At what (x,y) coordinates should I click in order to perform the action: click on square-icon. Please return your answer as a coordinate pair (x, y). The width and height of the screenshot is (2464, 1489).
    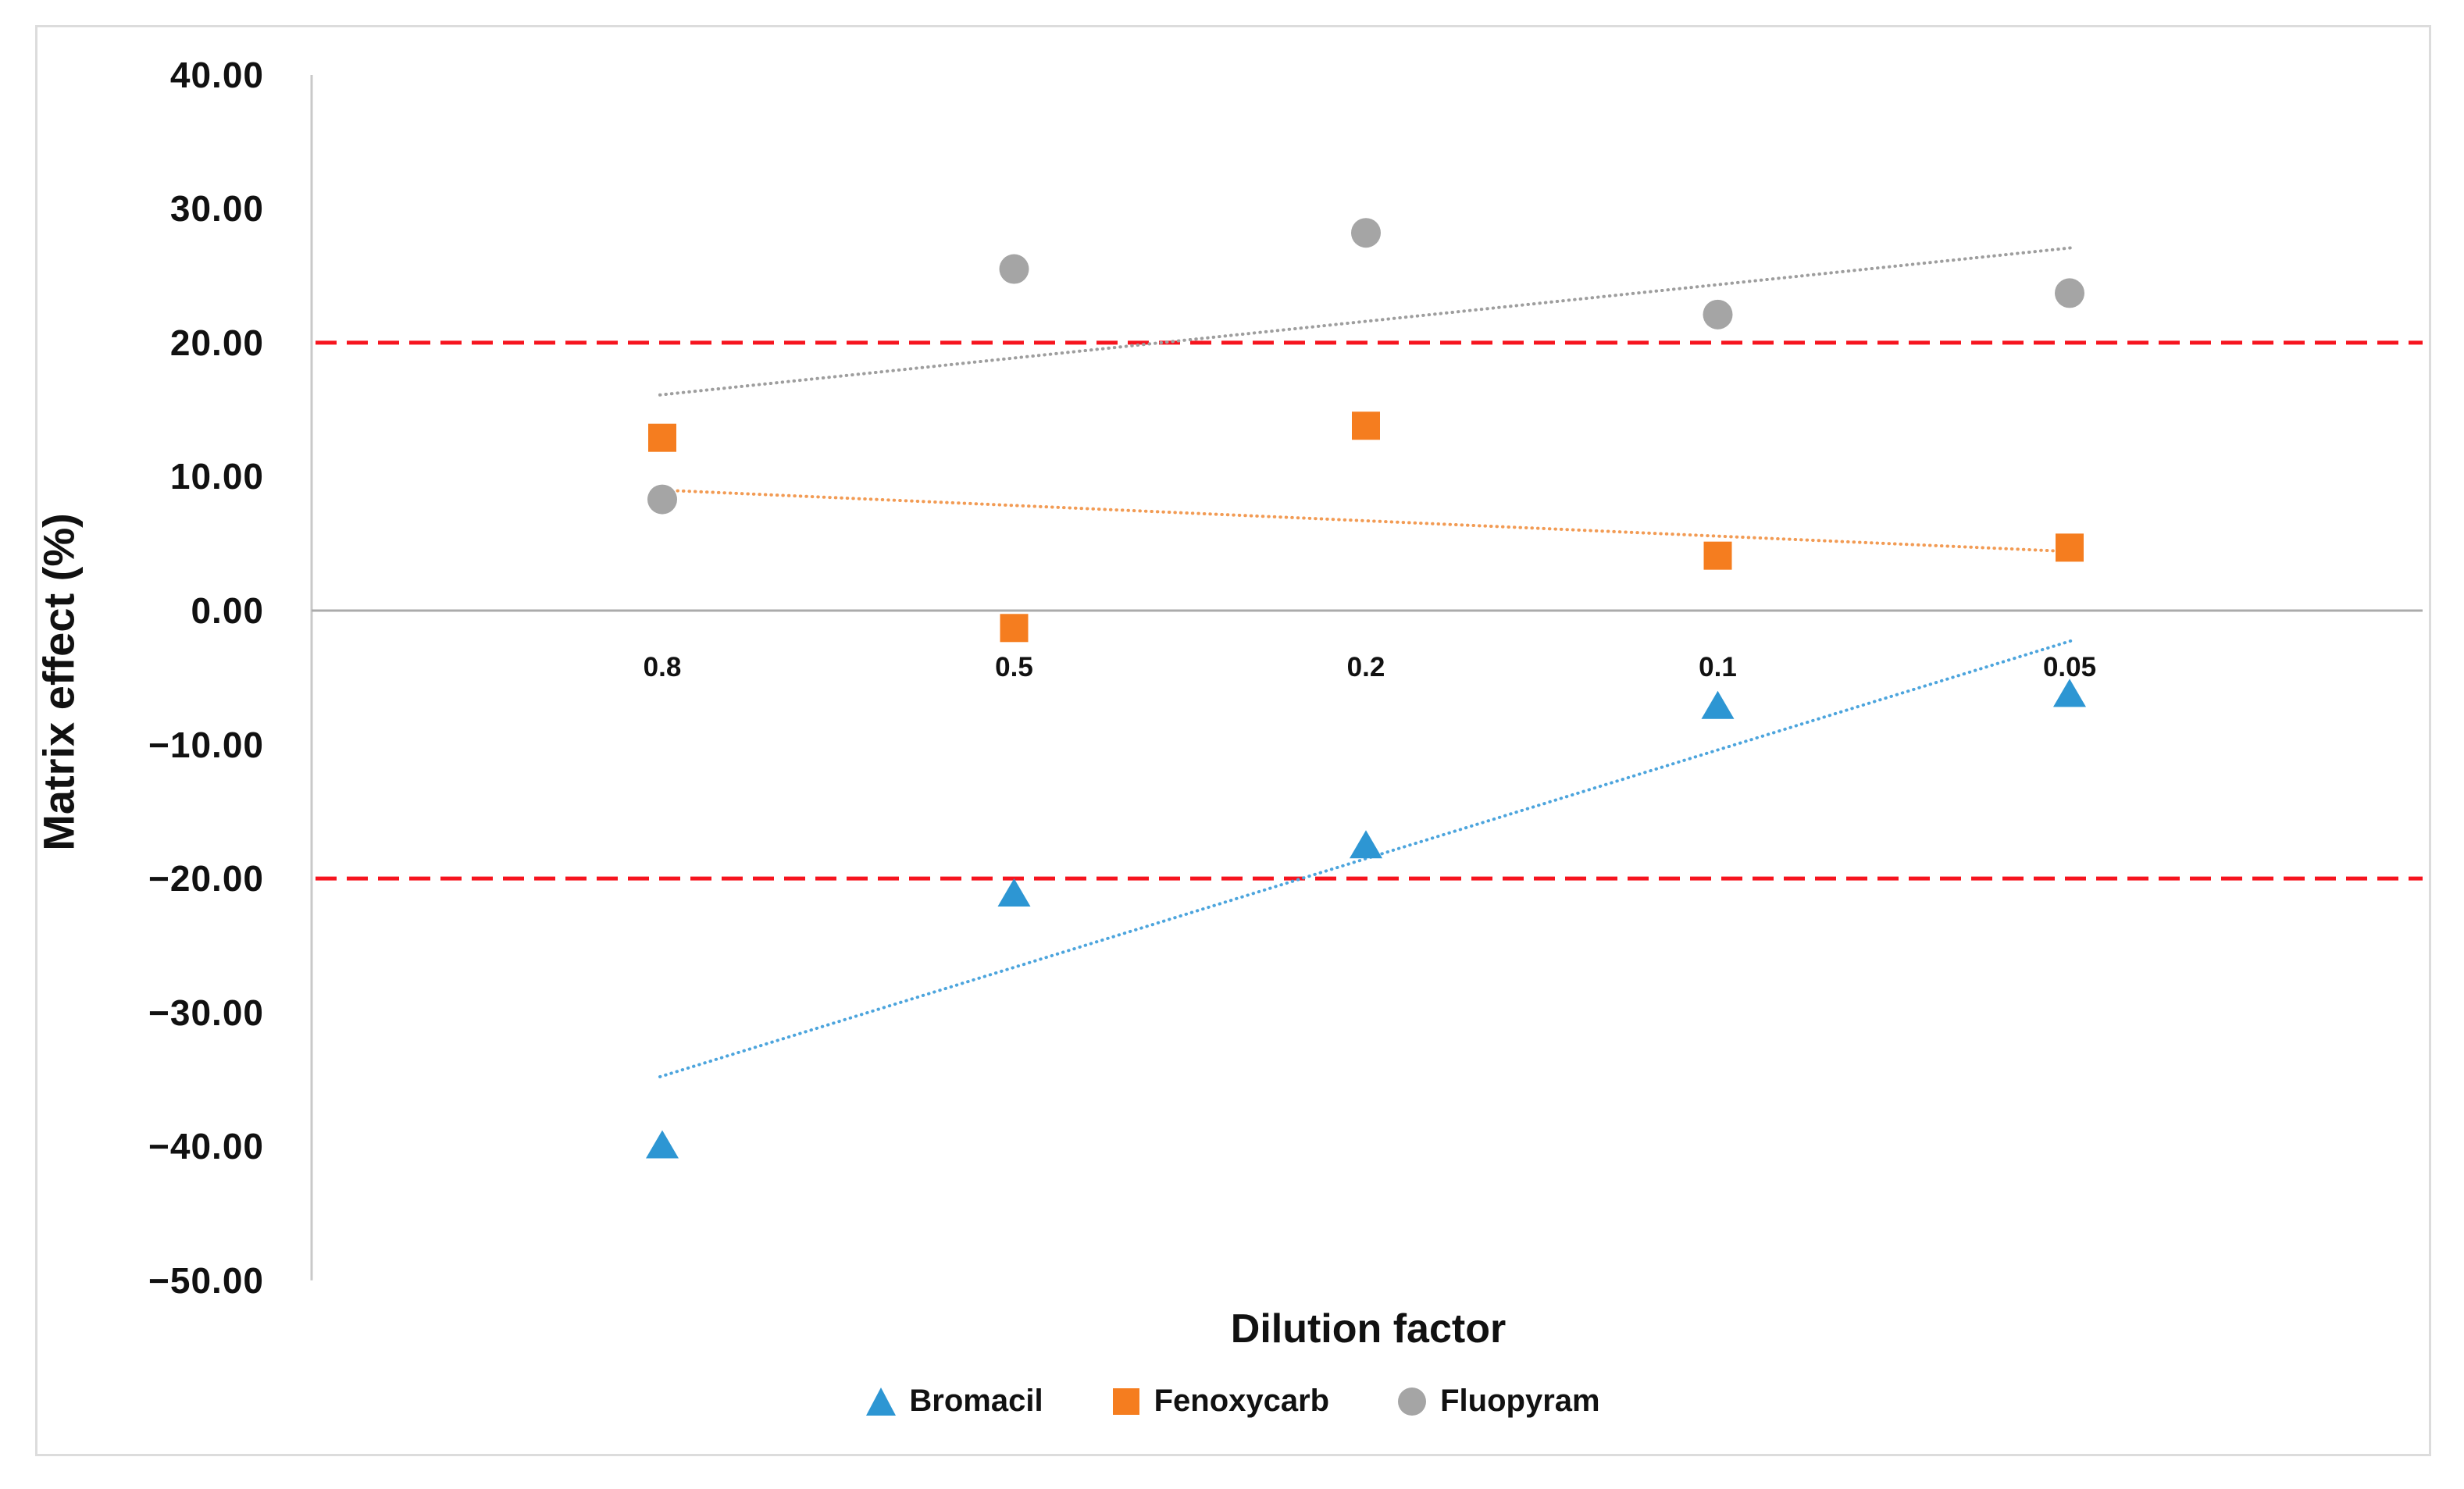
    Looking at the image, I should click on (1126, 1401).